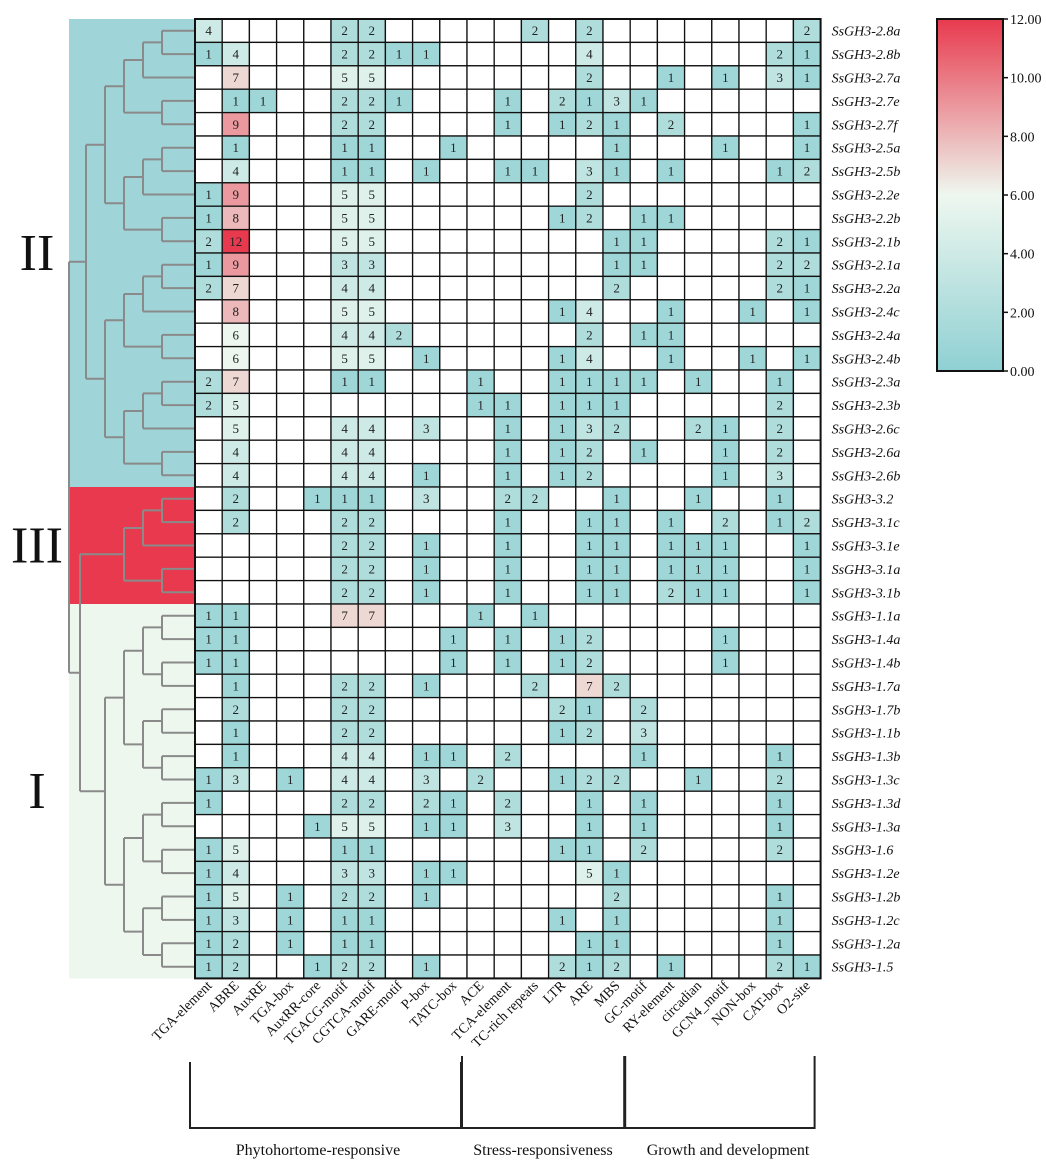  What do you see at coordinates (372, 615) in the screenshot?
I see `cell-value: 7` at bounding box center [372, 615].